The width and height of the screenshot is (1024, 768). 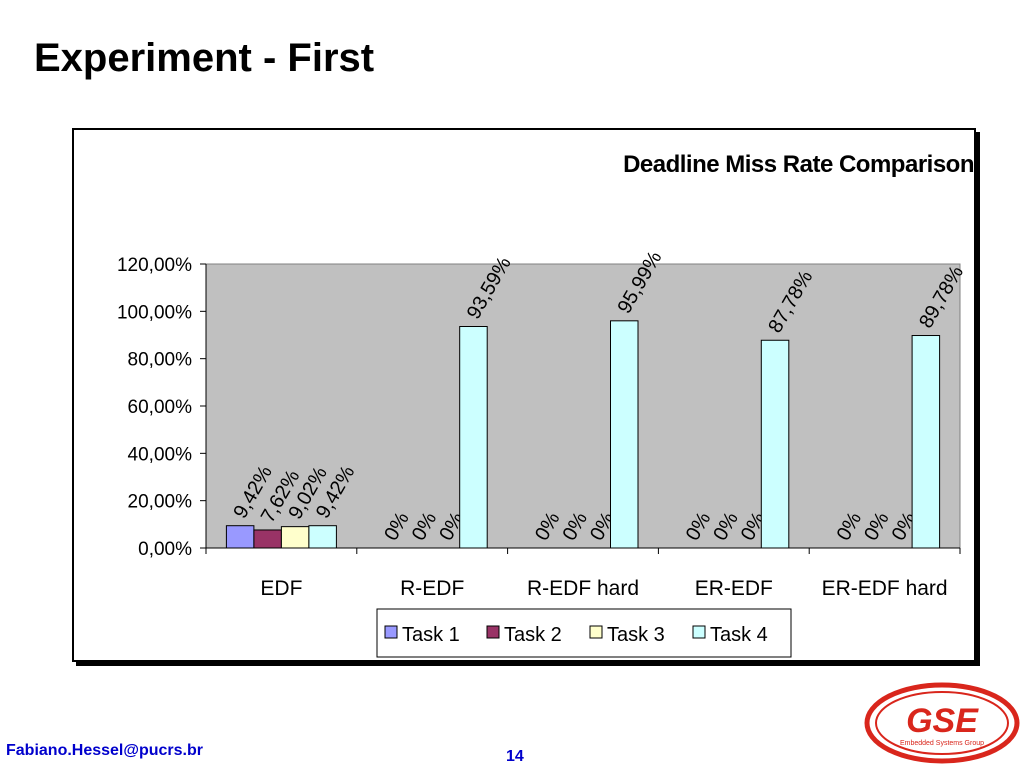 What do you see at coordinates (281, 588) in the screenshot?
I see `x-tick-label: EDF` at bounding box center [281, 588].